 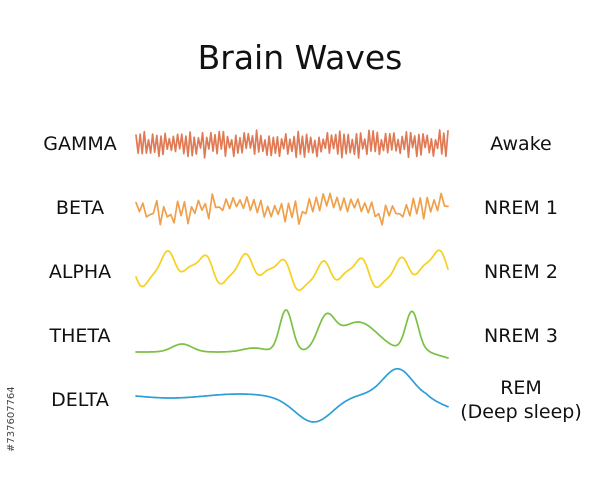 I want to click on beta-wave-trace, so click(x=292, y=209).